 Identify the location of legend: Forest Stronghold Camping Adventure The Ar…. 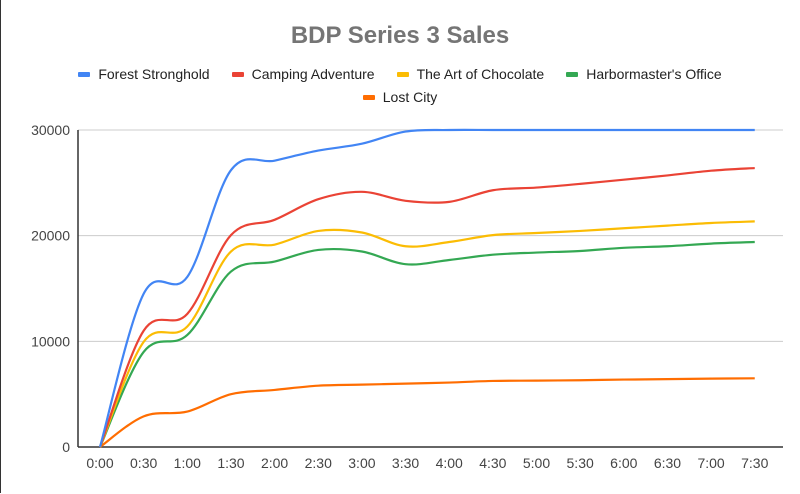
(400, 74).